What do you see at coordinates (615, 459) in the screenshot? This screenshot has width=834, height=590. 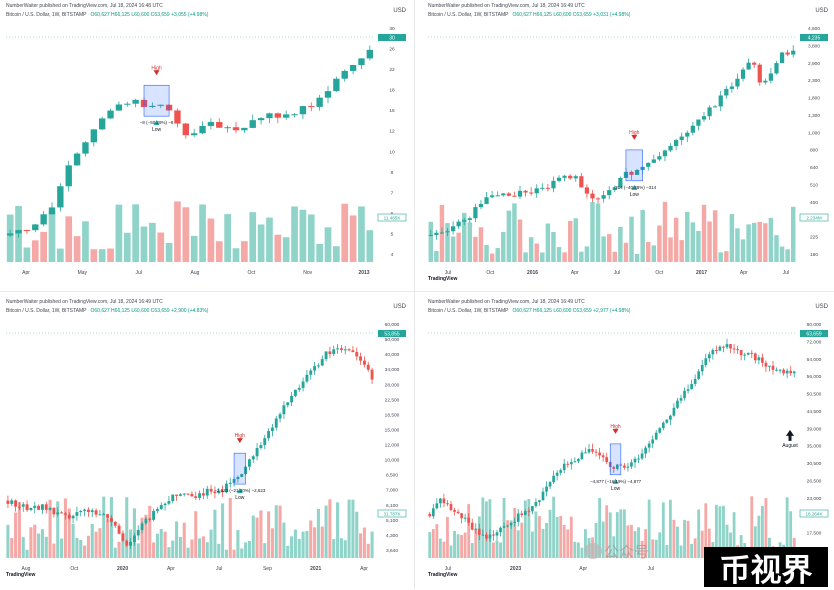 I see `measure-box` at bounding box center [615, 459].